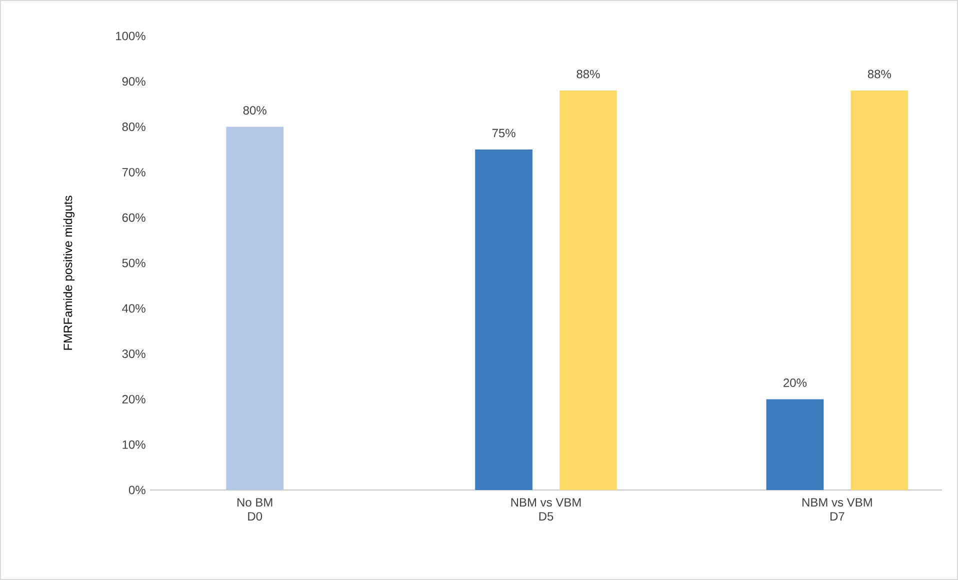 The image size is (958, 580). What do you see at coordinates (134, 399) in the screenshot?
I see `y-tick-label: 20%` at bounding box center [134, 399].